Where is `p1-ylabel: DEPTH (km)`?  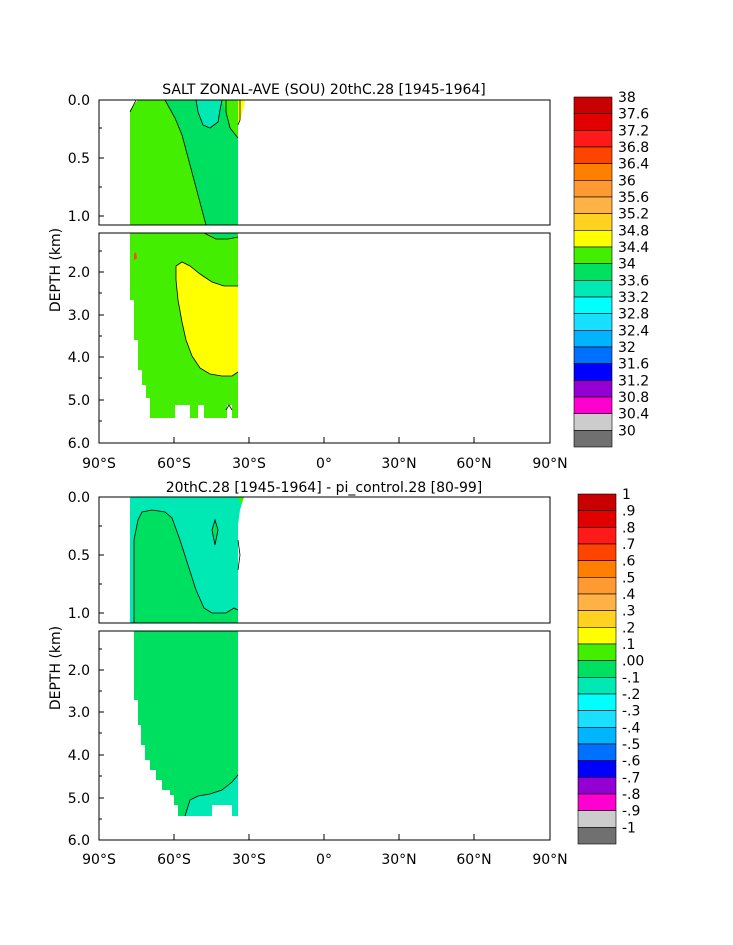 p1-ylabel: DEPTH (km) is located at coordinates (56, 270).